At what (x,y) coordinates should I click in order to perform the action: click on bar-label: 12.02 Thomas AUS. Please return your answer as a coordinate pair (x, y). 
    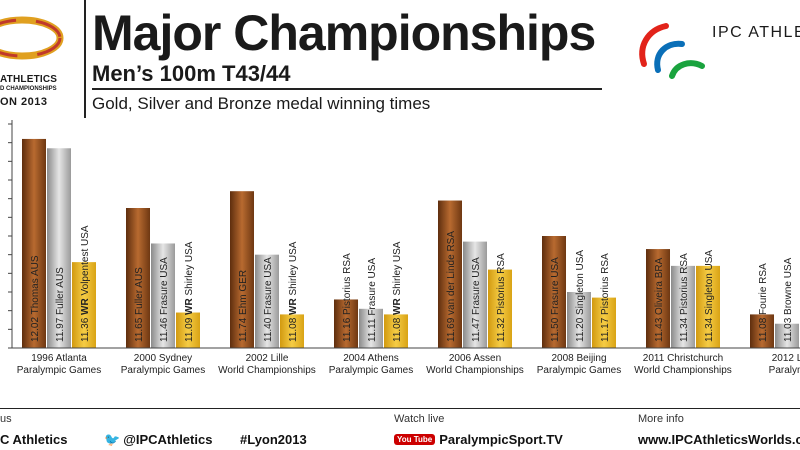
    Looking at the image, I should click on (35, 298).